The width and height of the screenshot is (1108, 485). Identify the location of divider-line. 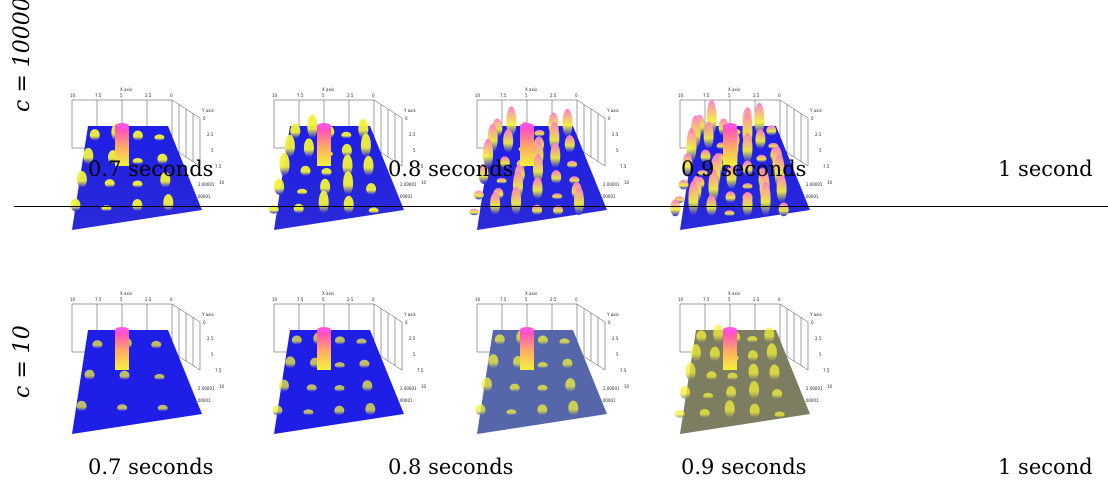
(561, 206).